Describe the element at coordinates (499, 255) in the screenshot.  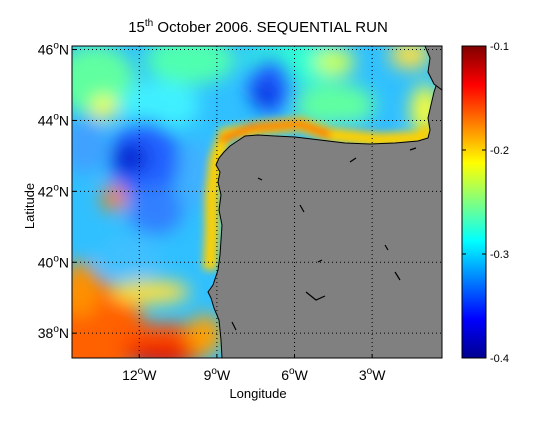
I see `colorbar-tick-label: -0.3` at that location.